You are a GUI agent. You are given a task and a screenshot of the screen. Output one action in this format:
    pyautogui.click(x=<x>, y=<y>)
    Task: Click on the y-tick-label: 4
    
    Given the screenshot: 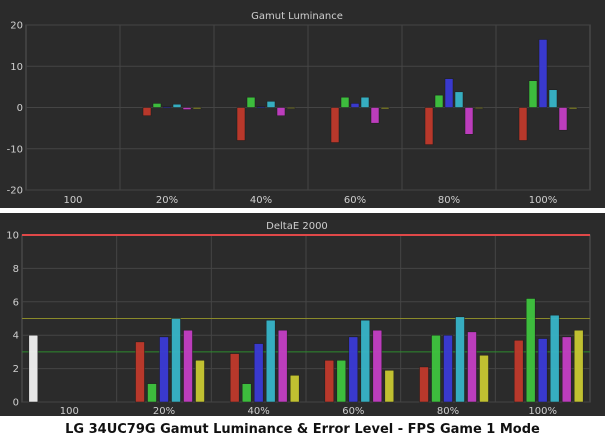 What is the action you would take?
    pyautogui.click(x=16, y=336)
    